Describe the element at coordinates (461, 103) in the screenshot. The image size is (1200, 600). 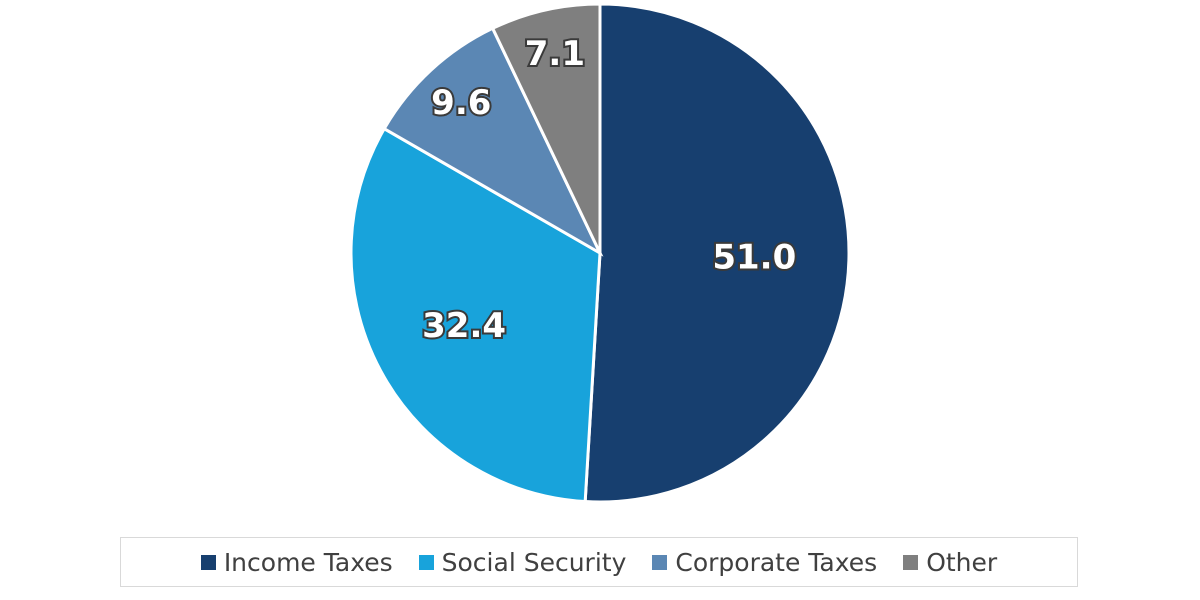
I see `data-label-corporate-taxes: 9.6` at that location.